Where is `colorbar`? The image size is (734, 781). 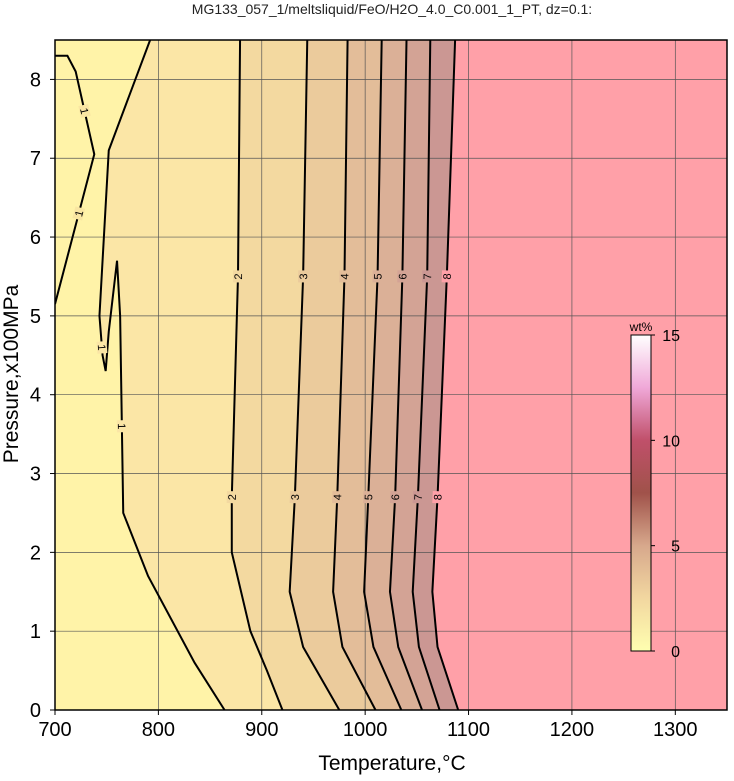 colorbar is located at coordinates (641, 493).